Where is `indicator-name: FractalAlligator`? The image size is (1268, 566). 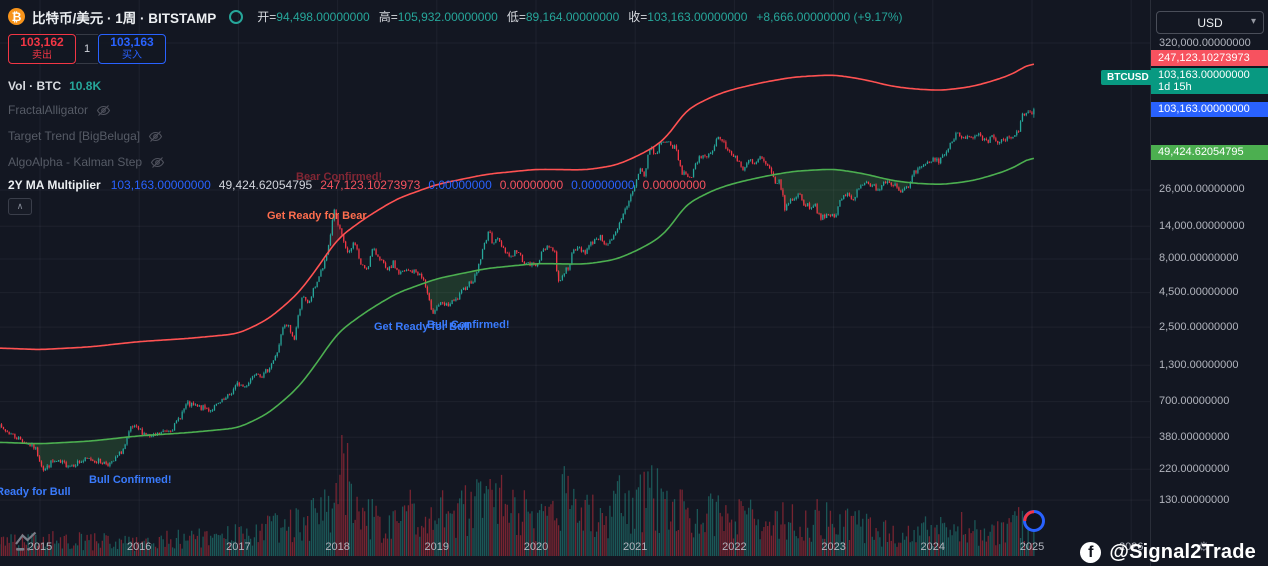 indicator-name: FractalAlligator is located at coordinates (48, 110).